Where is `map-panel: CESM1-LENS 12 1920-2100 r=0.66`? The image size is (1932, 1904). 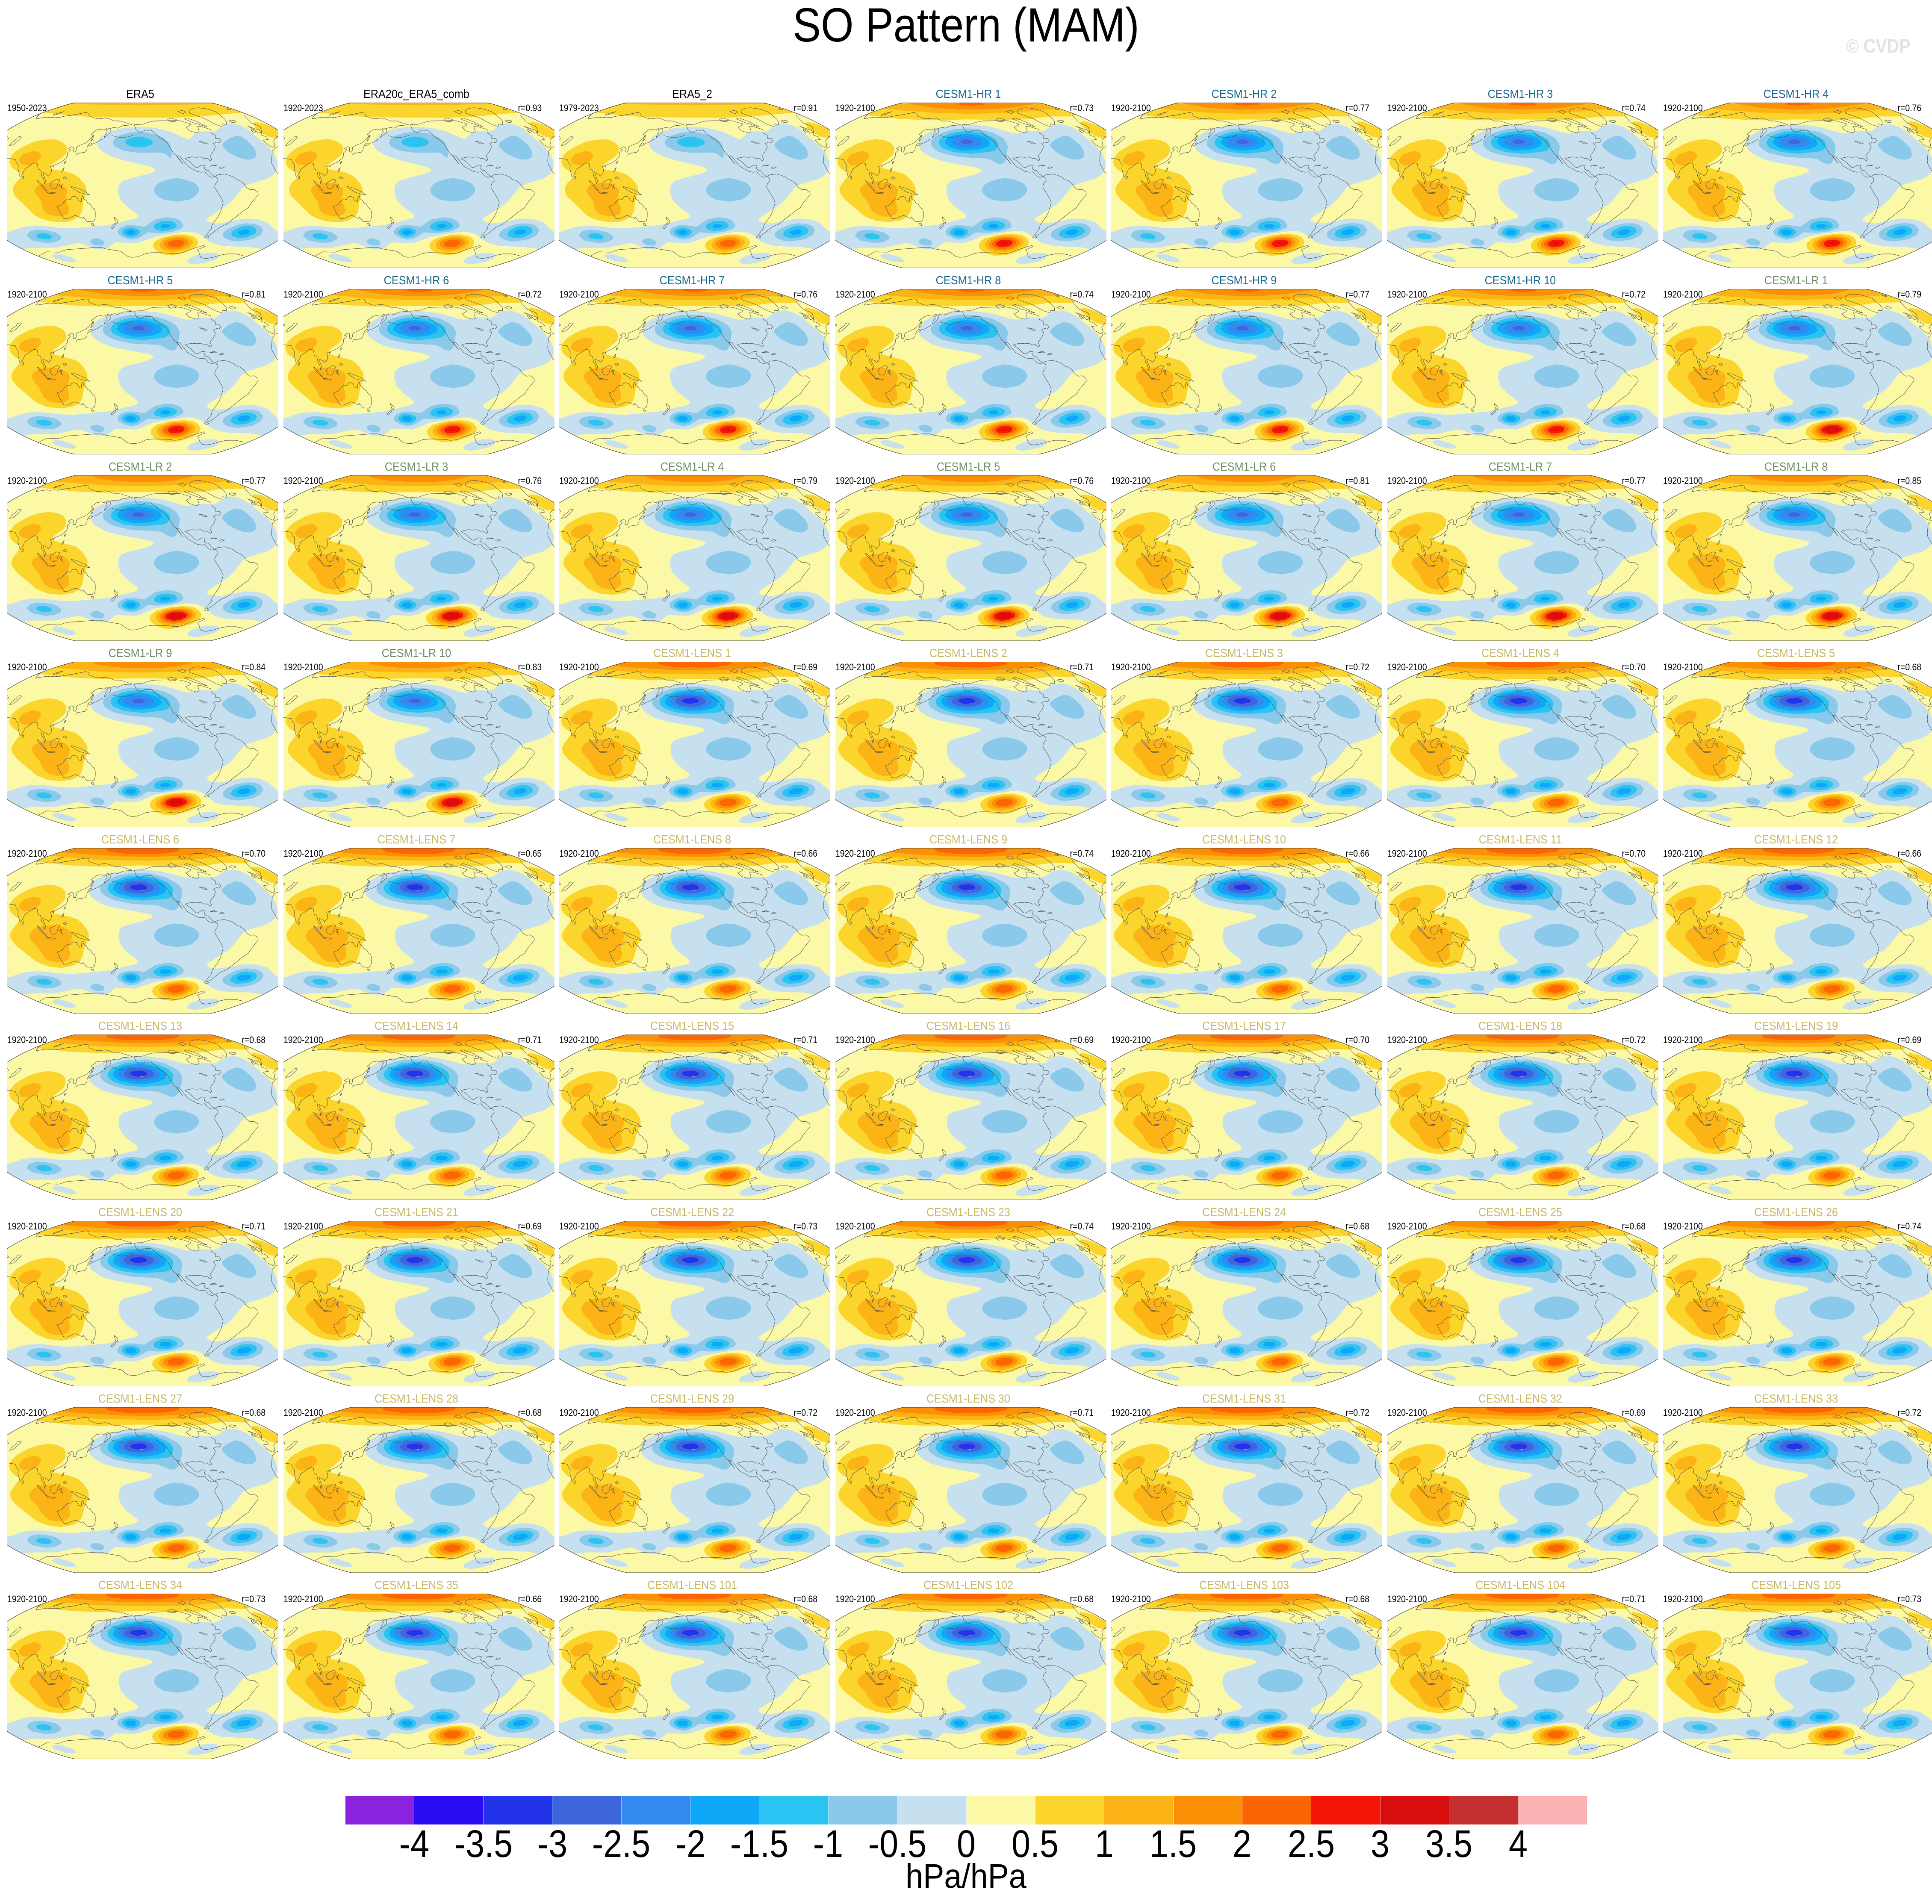
map-panel: CESM1-LENS 12 1920-2100 r=0.66 is located at coordinates (1794, 924).